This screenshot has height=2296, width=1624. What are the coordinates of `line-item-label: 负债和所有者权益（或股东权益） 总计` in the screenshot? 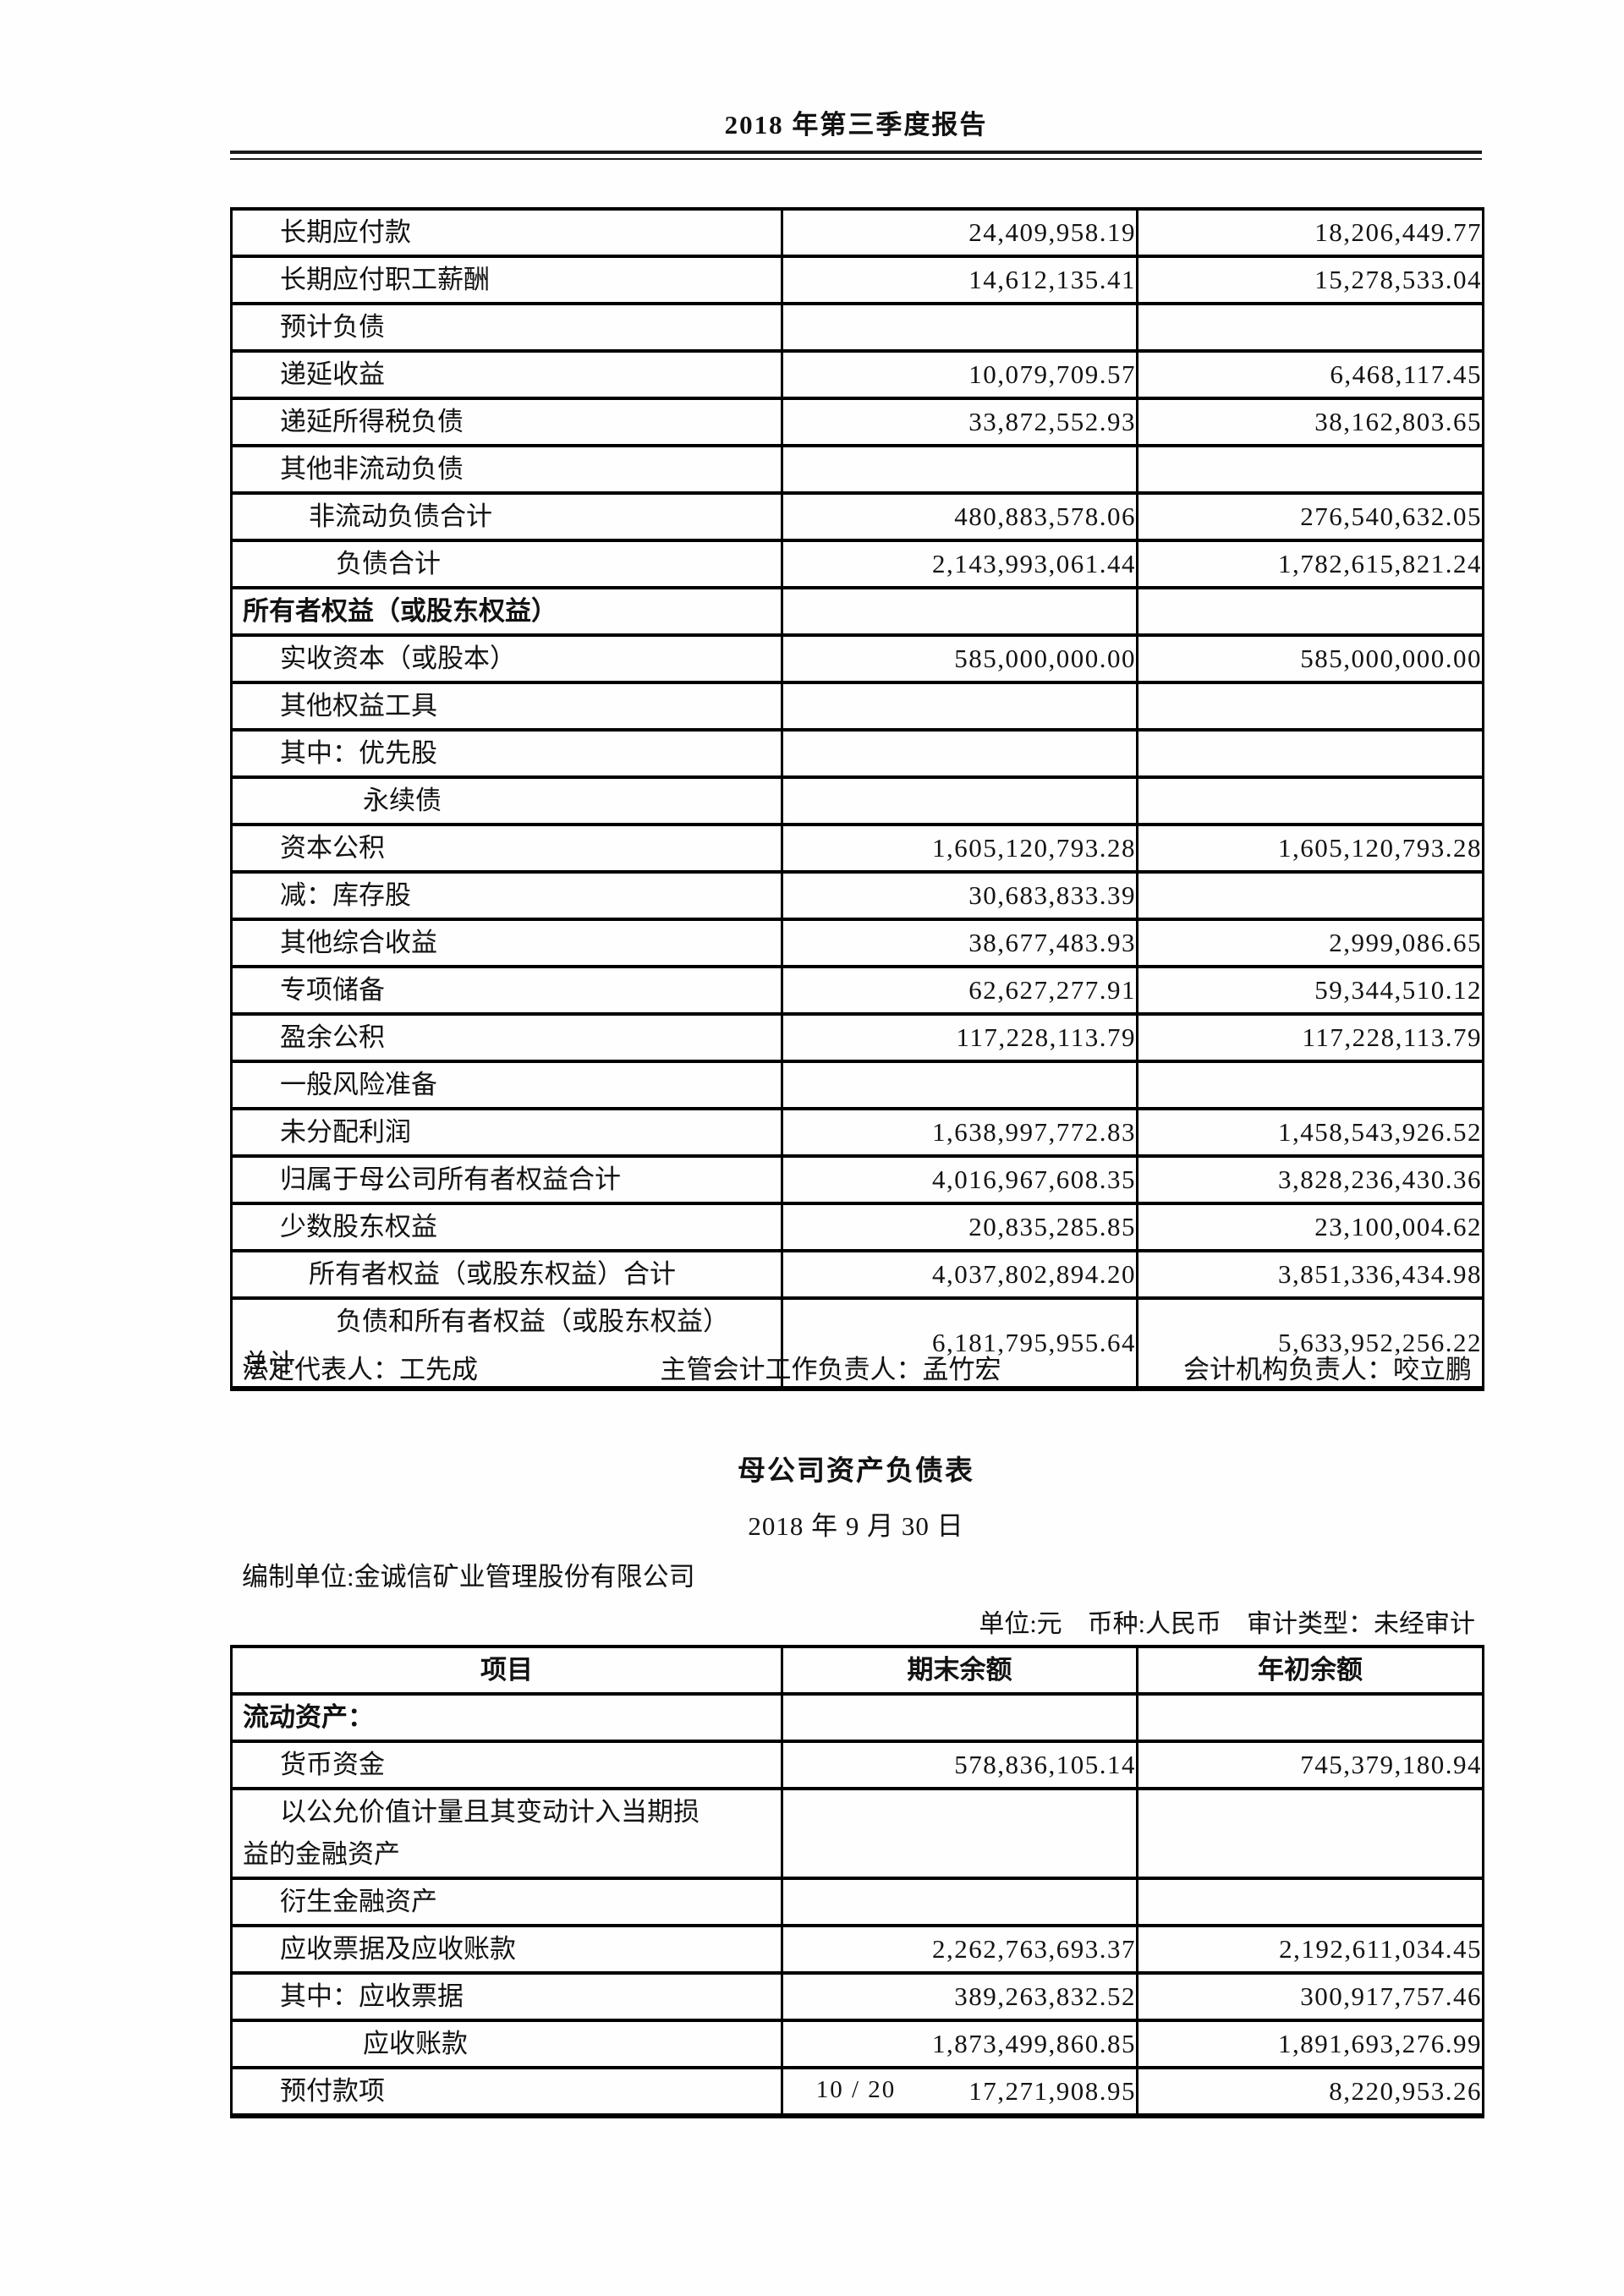 It's located at (507, 1343).